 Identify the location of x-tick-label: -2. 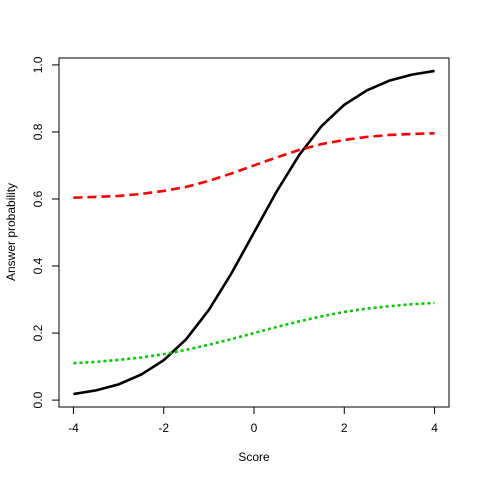
(163, 428).